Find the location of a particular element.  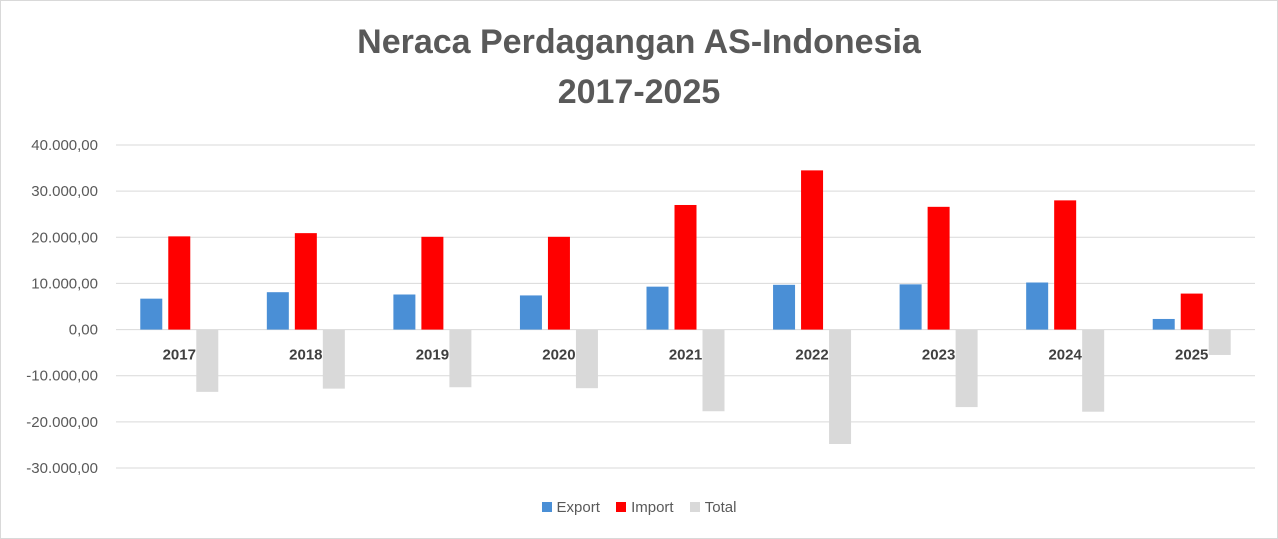

y-tick-label: -10.000,00 is located at coordinates (62, 376).